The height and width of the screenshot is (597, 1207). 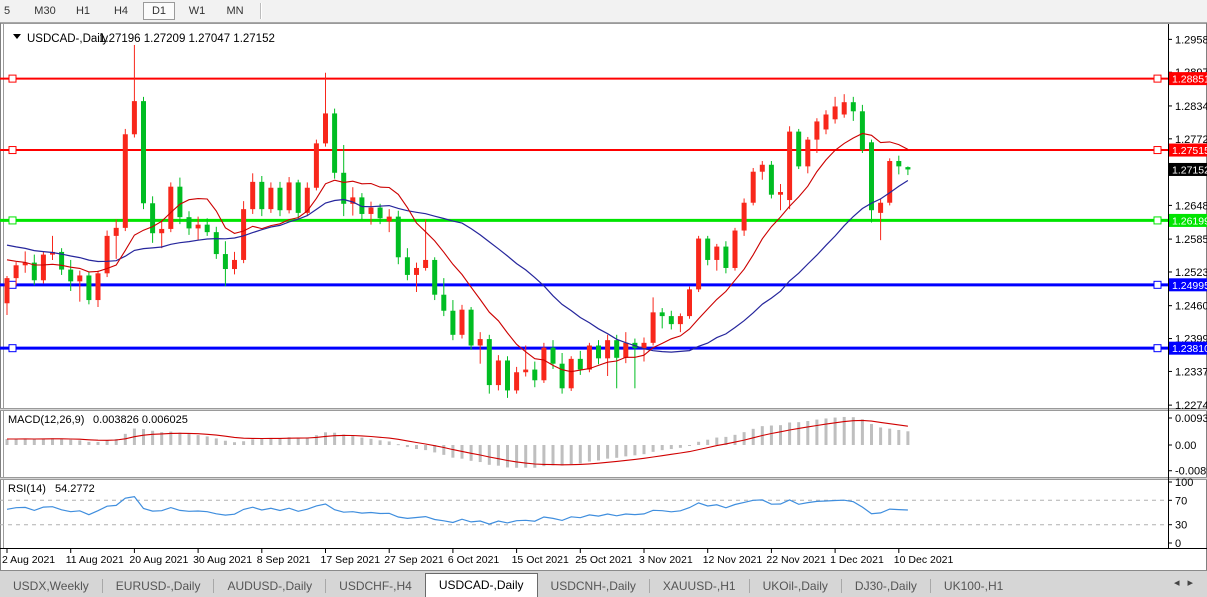 What do you see at coordinates (7, 11) in the screenshot?
I see `timeframe-button-5: 5` at bounding box center [7, 11].